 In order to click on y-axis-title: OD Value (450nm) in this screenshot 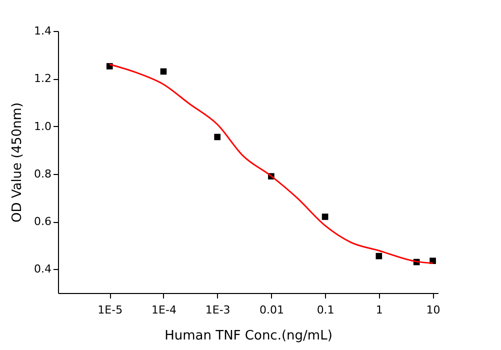, I will do `click(18, 162)`.